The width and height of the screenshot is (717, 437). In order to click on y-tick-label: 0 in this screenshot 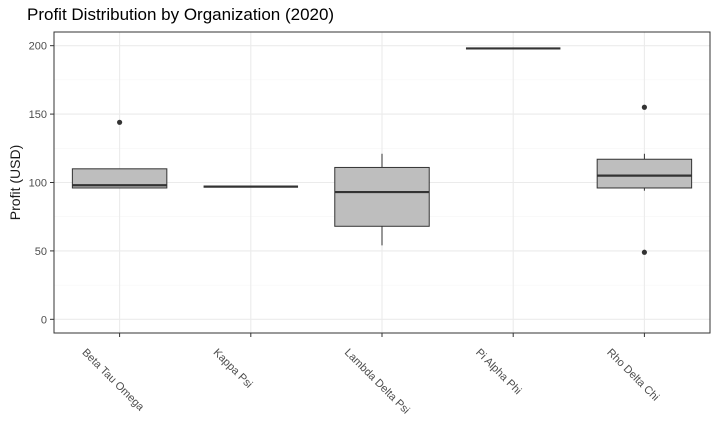, I will do `click(44, 320)`.